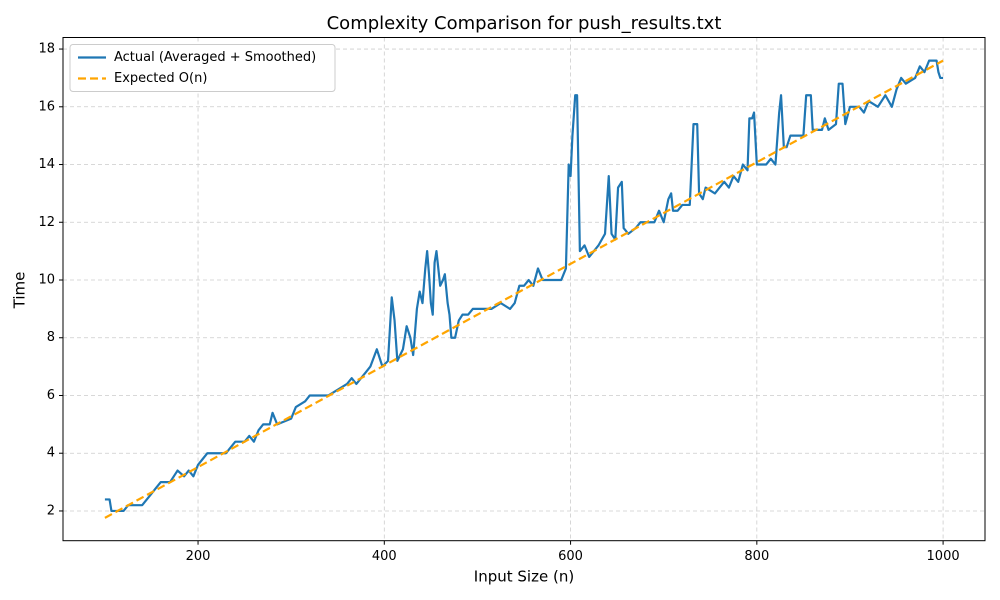 This screenshot has width=1000, height=600. What do you see at coordinates (20, 291) in the screenshot?
I see `y-axis-label: Time` at bounding box center [20, 291].